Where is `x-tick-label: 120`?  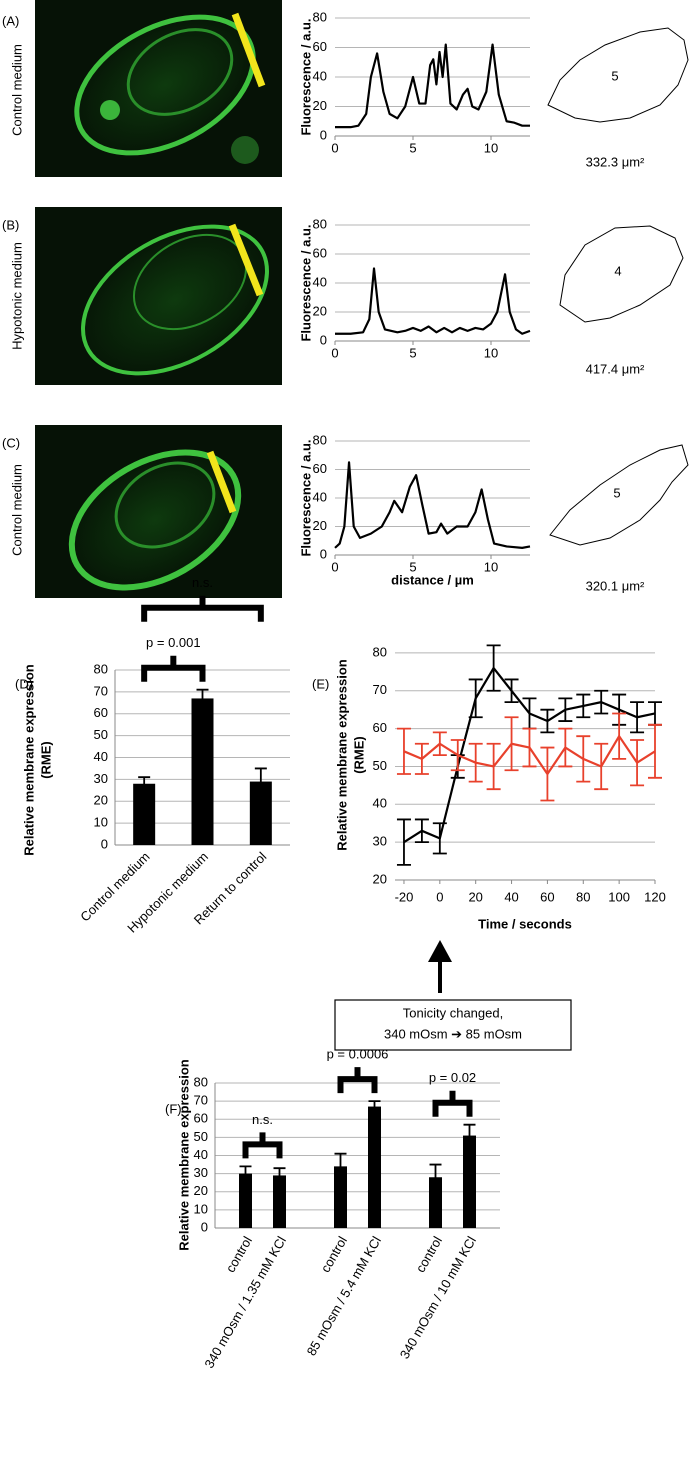
x-tick-label: 120 is located at coordinates (655, 896).